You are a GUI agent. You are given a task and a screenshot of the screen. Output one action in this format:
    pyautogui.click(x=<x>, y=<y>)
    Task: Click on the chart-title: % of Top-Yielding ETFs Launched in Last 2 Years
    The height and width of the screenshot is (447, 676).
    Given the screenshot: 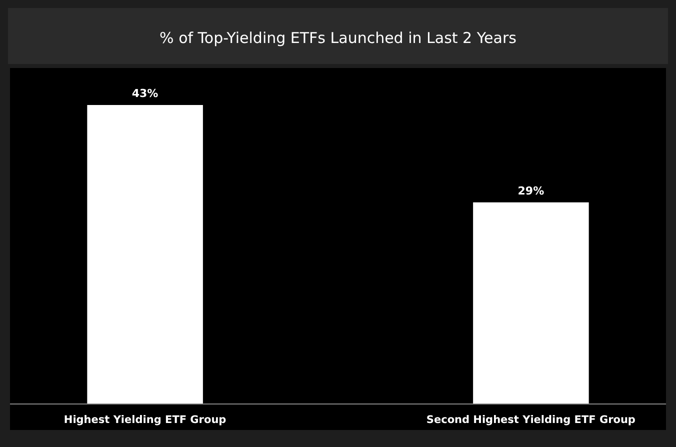 What is the action you would take?
    pyautogui.click(x=338, y=38)
    